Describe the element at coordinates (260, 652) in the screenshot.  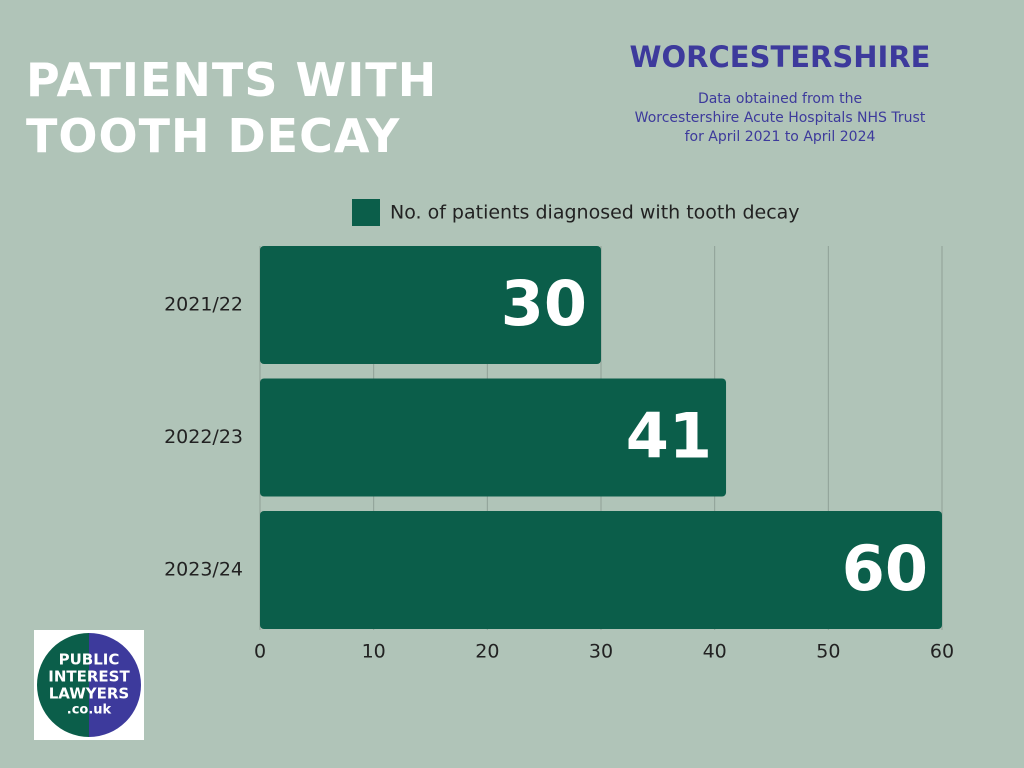
I see `x-tick-label: 0` at that location.